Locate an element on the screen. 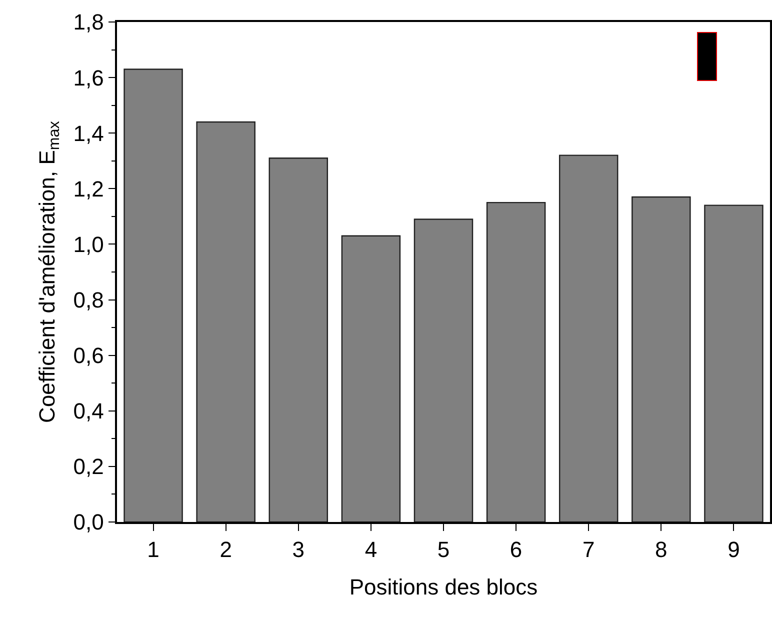 This screenshot has height=619, width=772. y-tick-label: 0,0 is located at coordinates (88, 522).